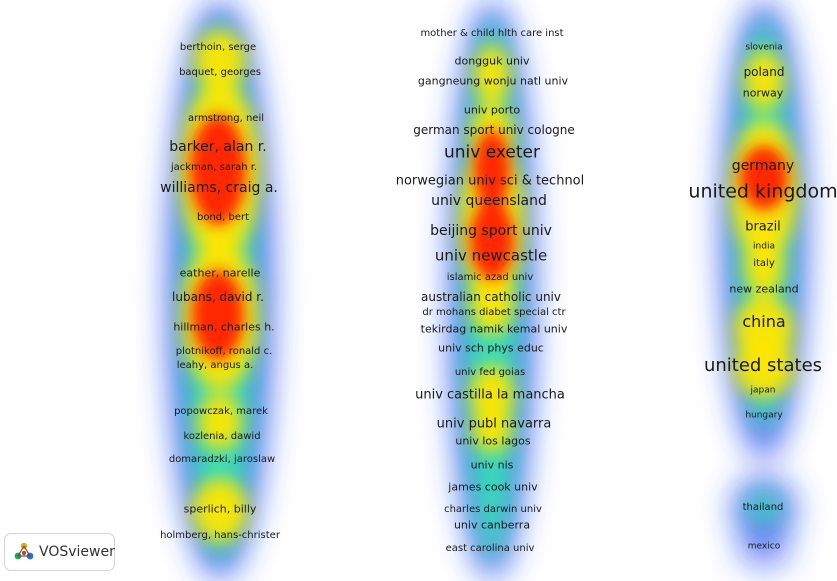  I want to click on node-label-institution: univ castilla la mancha, so click(490, 395).